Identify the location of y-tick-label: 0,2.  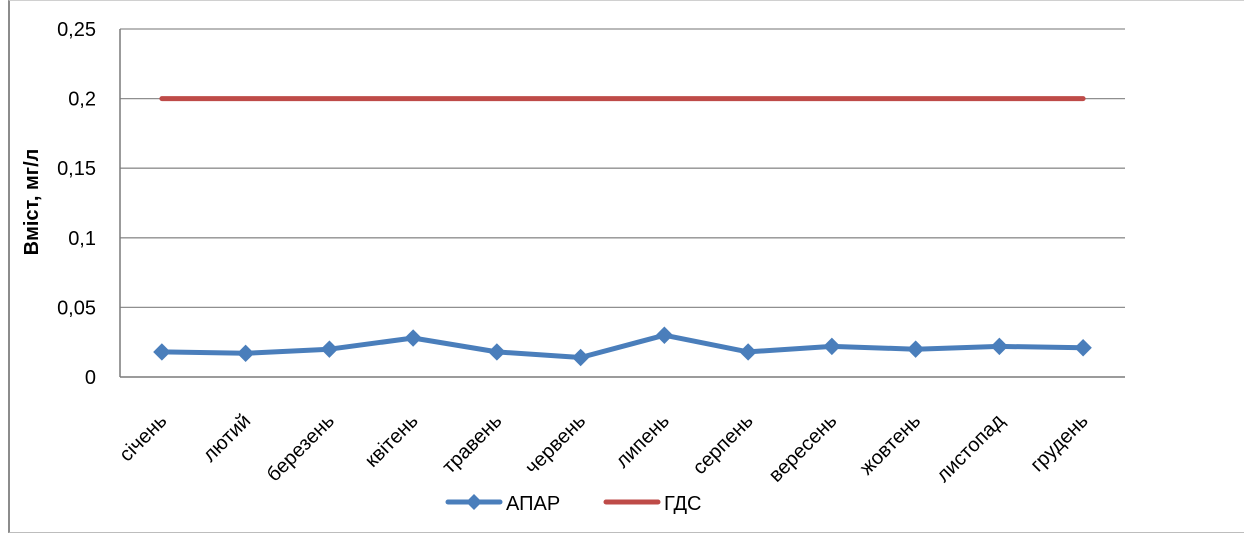
(82, 100).